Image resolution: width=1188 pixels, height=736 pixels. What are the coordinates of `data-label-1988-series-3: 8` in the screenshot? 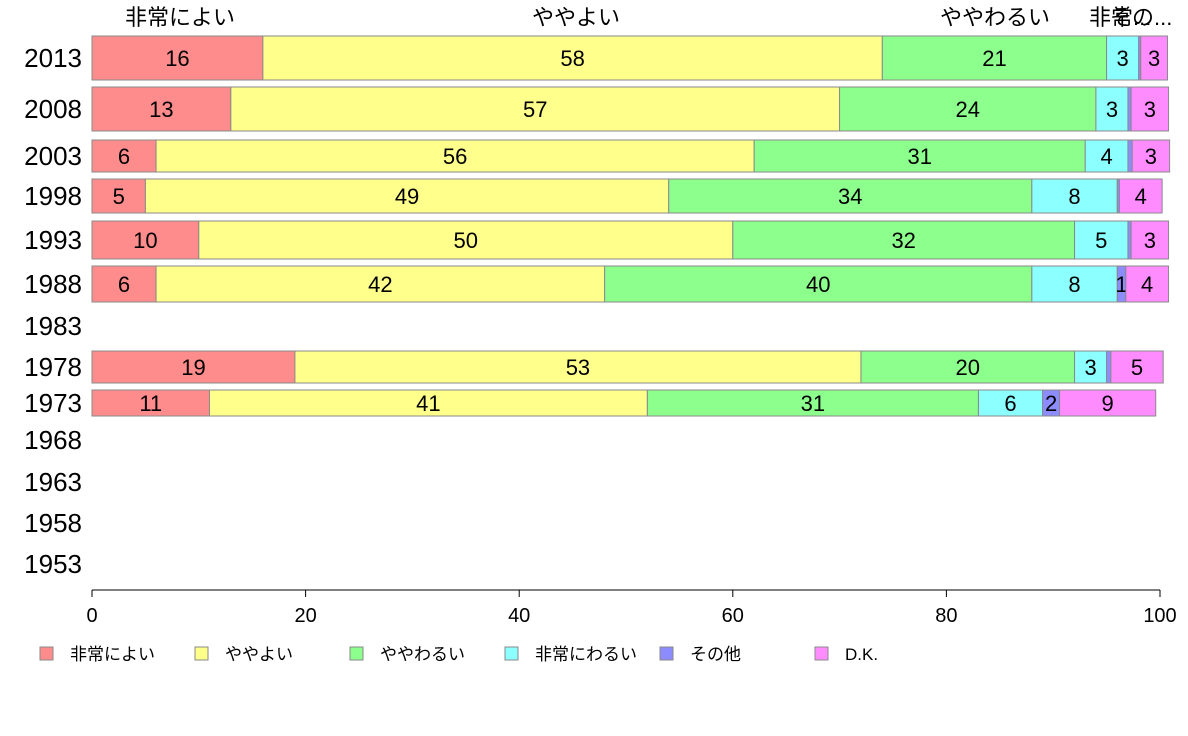 It's located at (1074, 284).